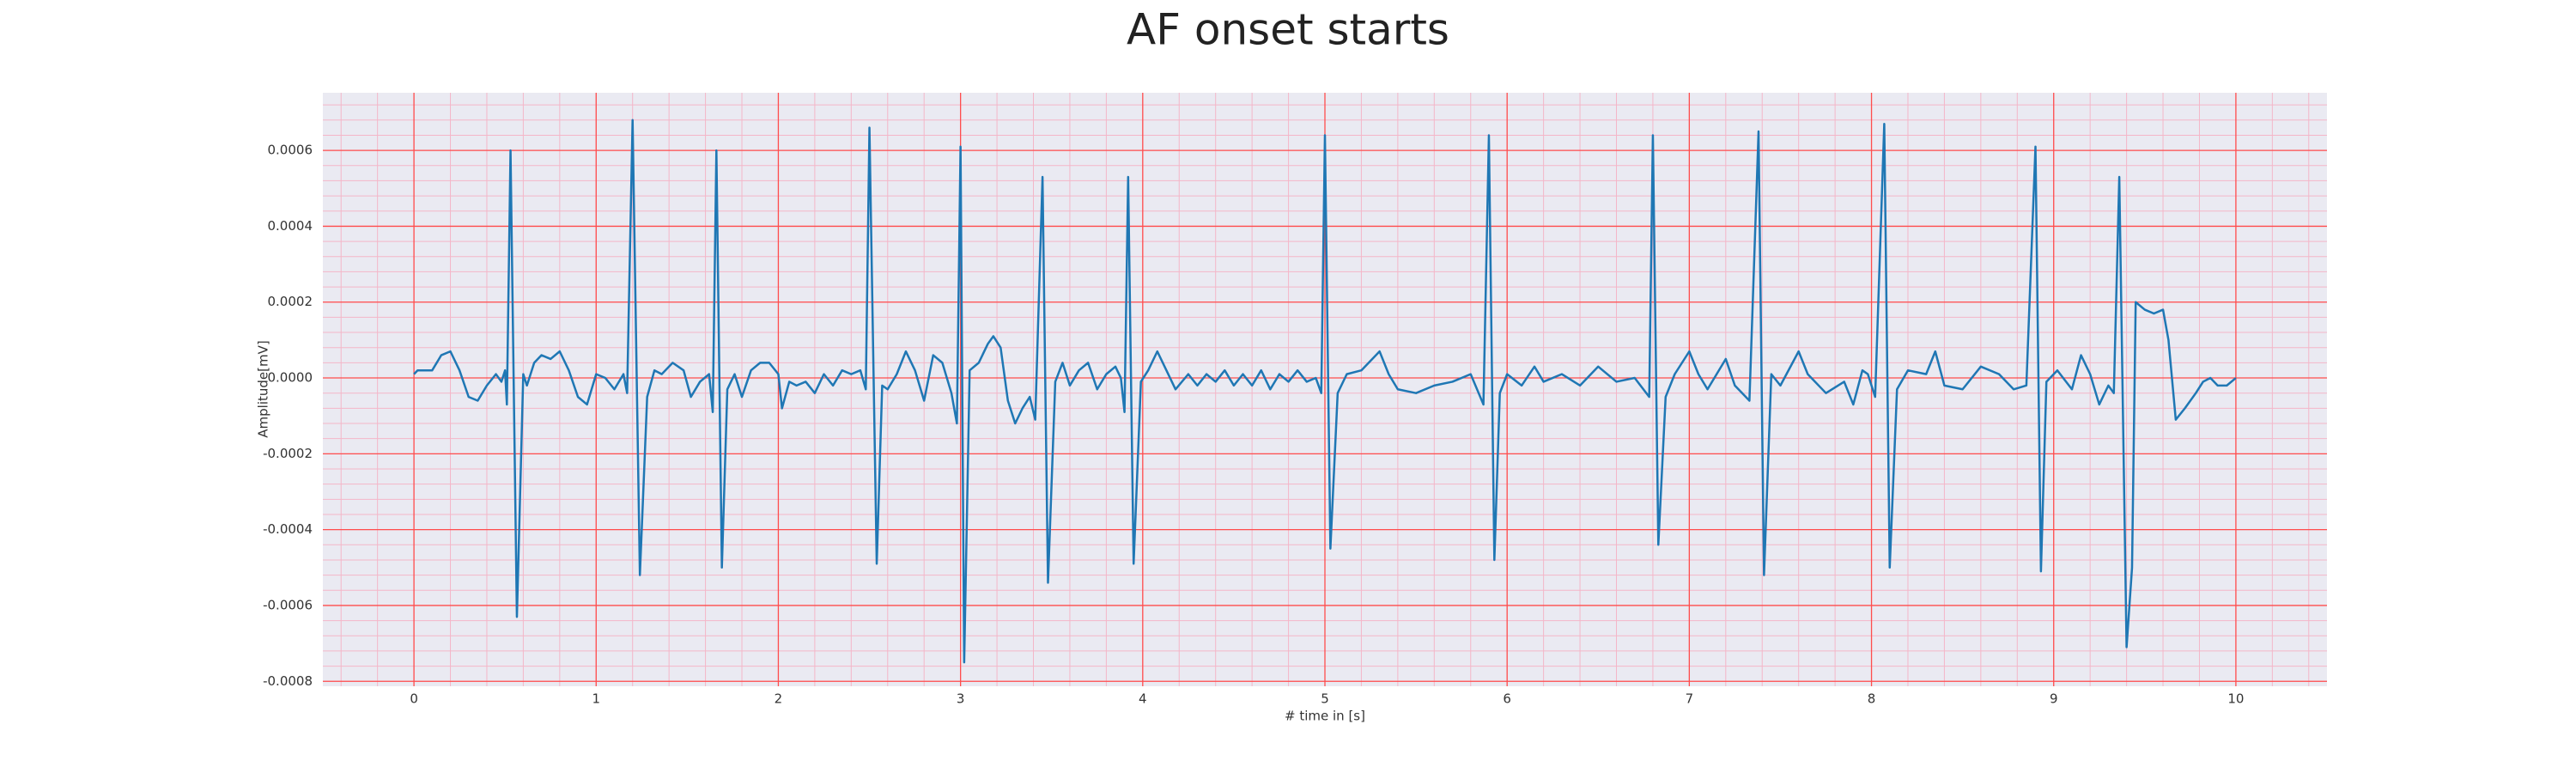 The image size is (2576, 773). Describe the element at coordinates (961, 699) in the screenshot. I see `x-tick-label: 3` at that location.